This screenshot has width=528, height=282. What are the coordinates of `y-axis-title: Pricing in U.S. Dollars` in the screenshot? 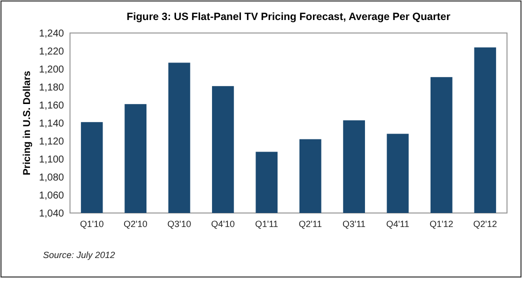 It's located at (27, 123).